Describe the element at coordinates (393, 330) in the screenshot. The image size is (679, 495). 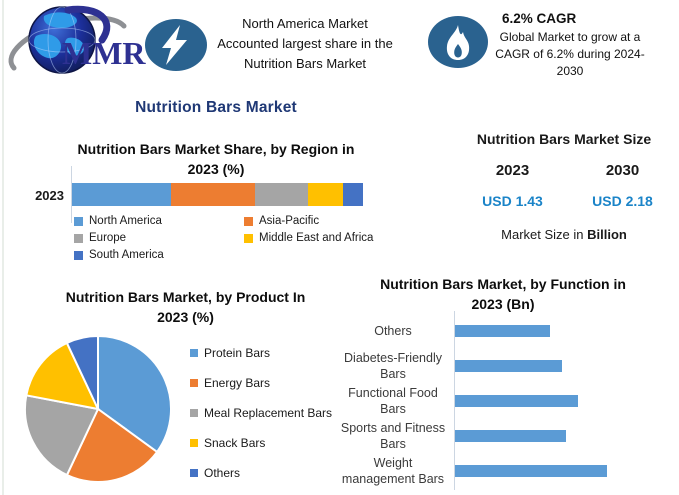
I see `function-category-label: Others` at that location.